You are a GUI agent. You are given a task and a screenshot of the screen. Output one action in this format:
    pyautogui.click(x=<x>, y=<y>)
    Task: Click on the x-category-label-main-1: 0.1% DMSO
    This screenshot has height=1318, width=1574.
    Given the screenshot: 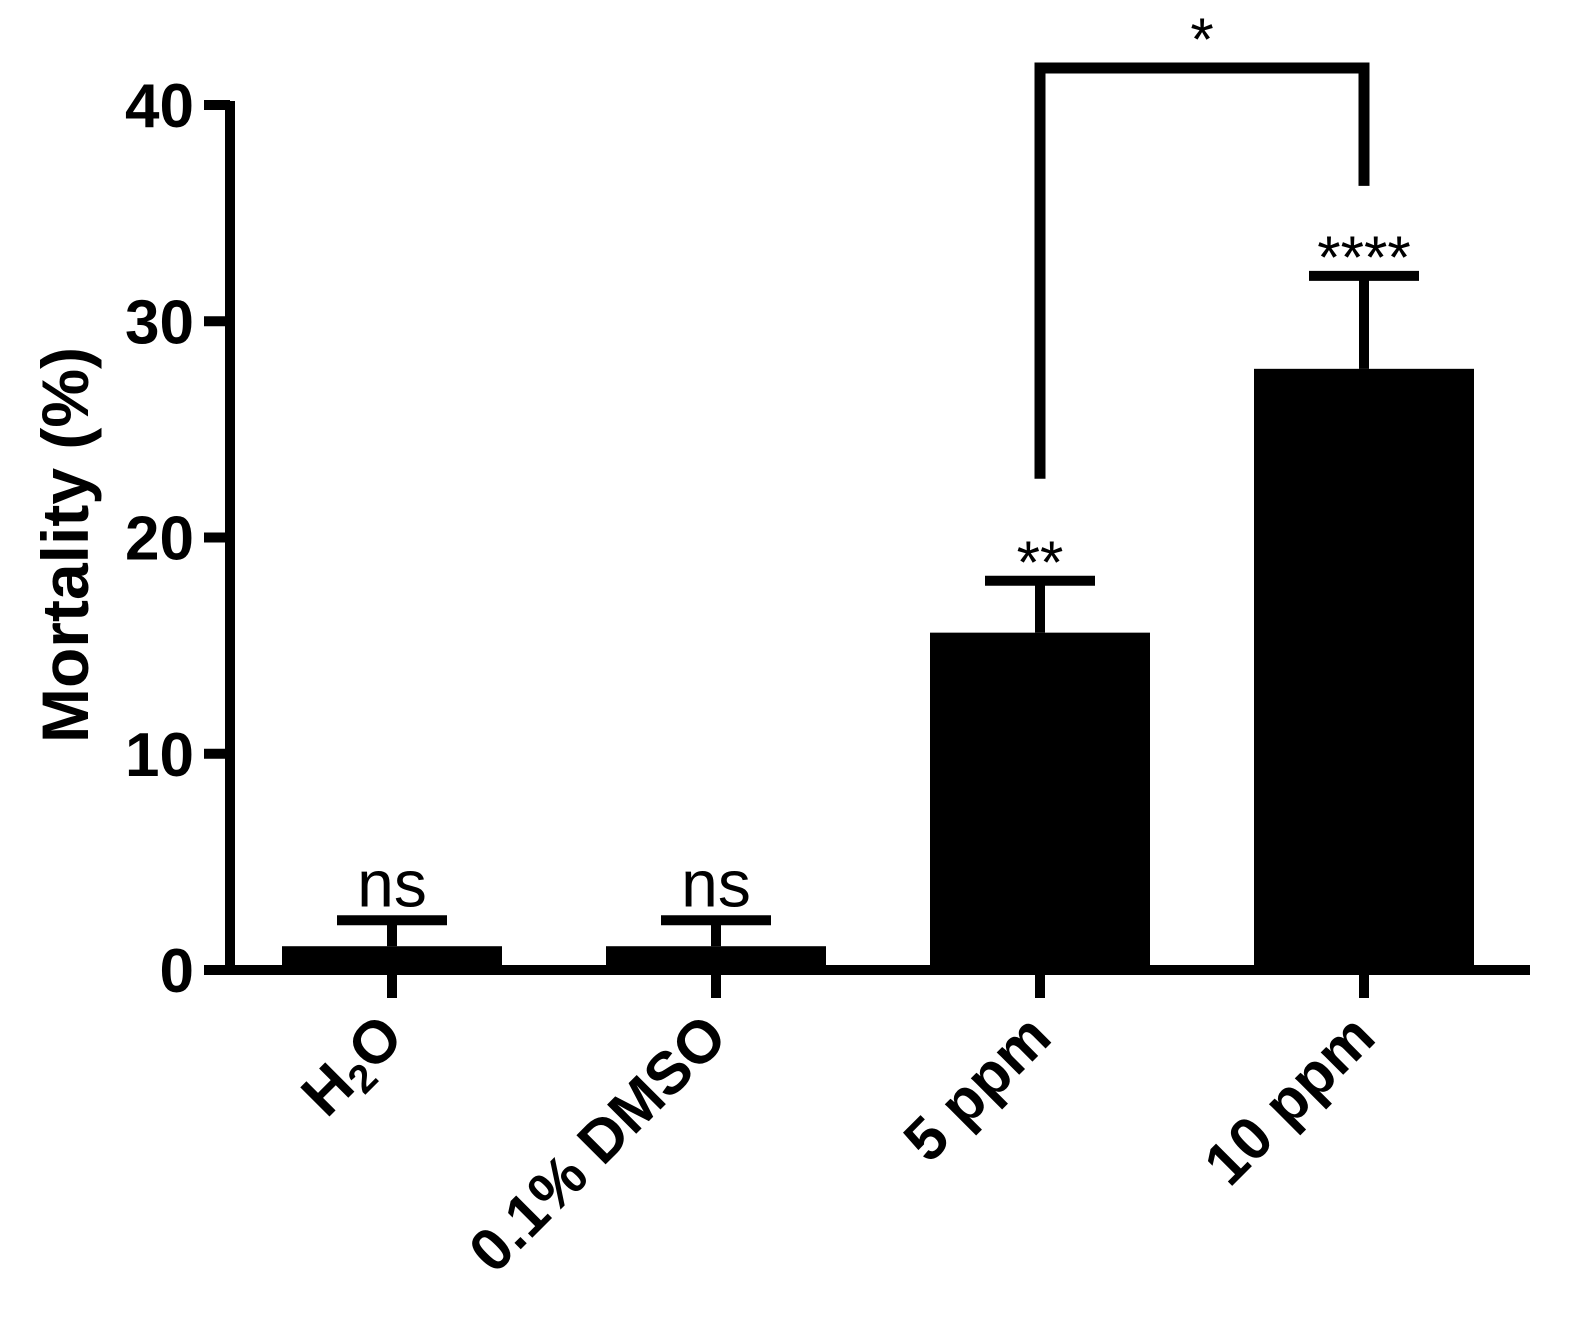 What is the action you would take?
    pyautogui.click(x=597, y=1143)
    